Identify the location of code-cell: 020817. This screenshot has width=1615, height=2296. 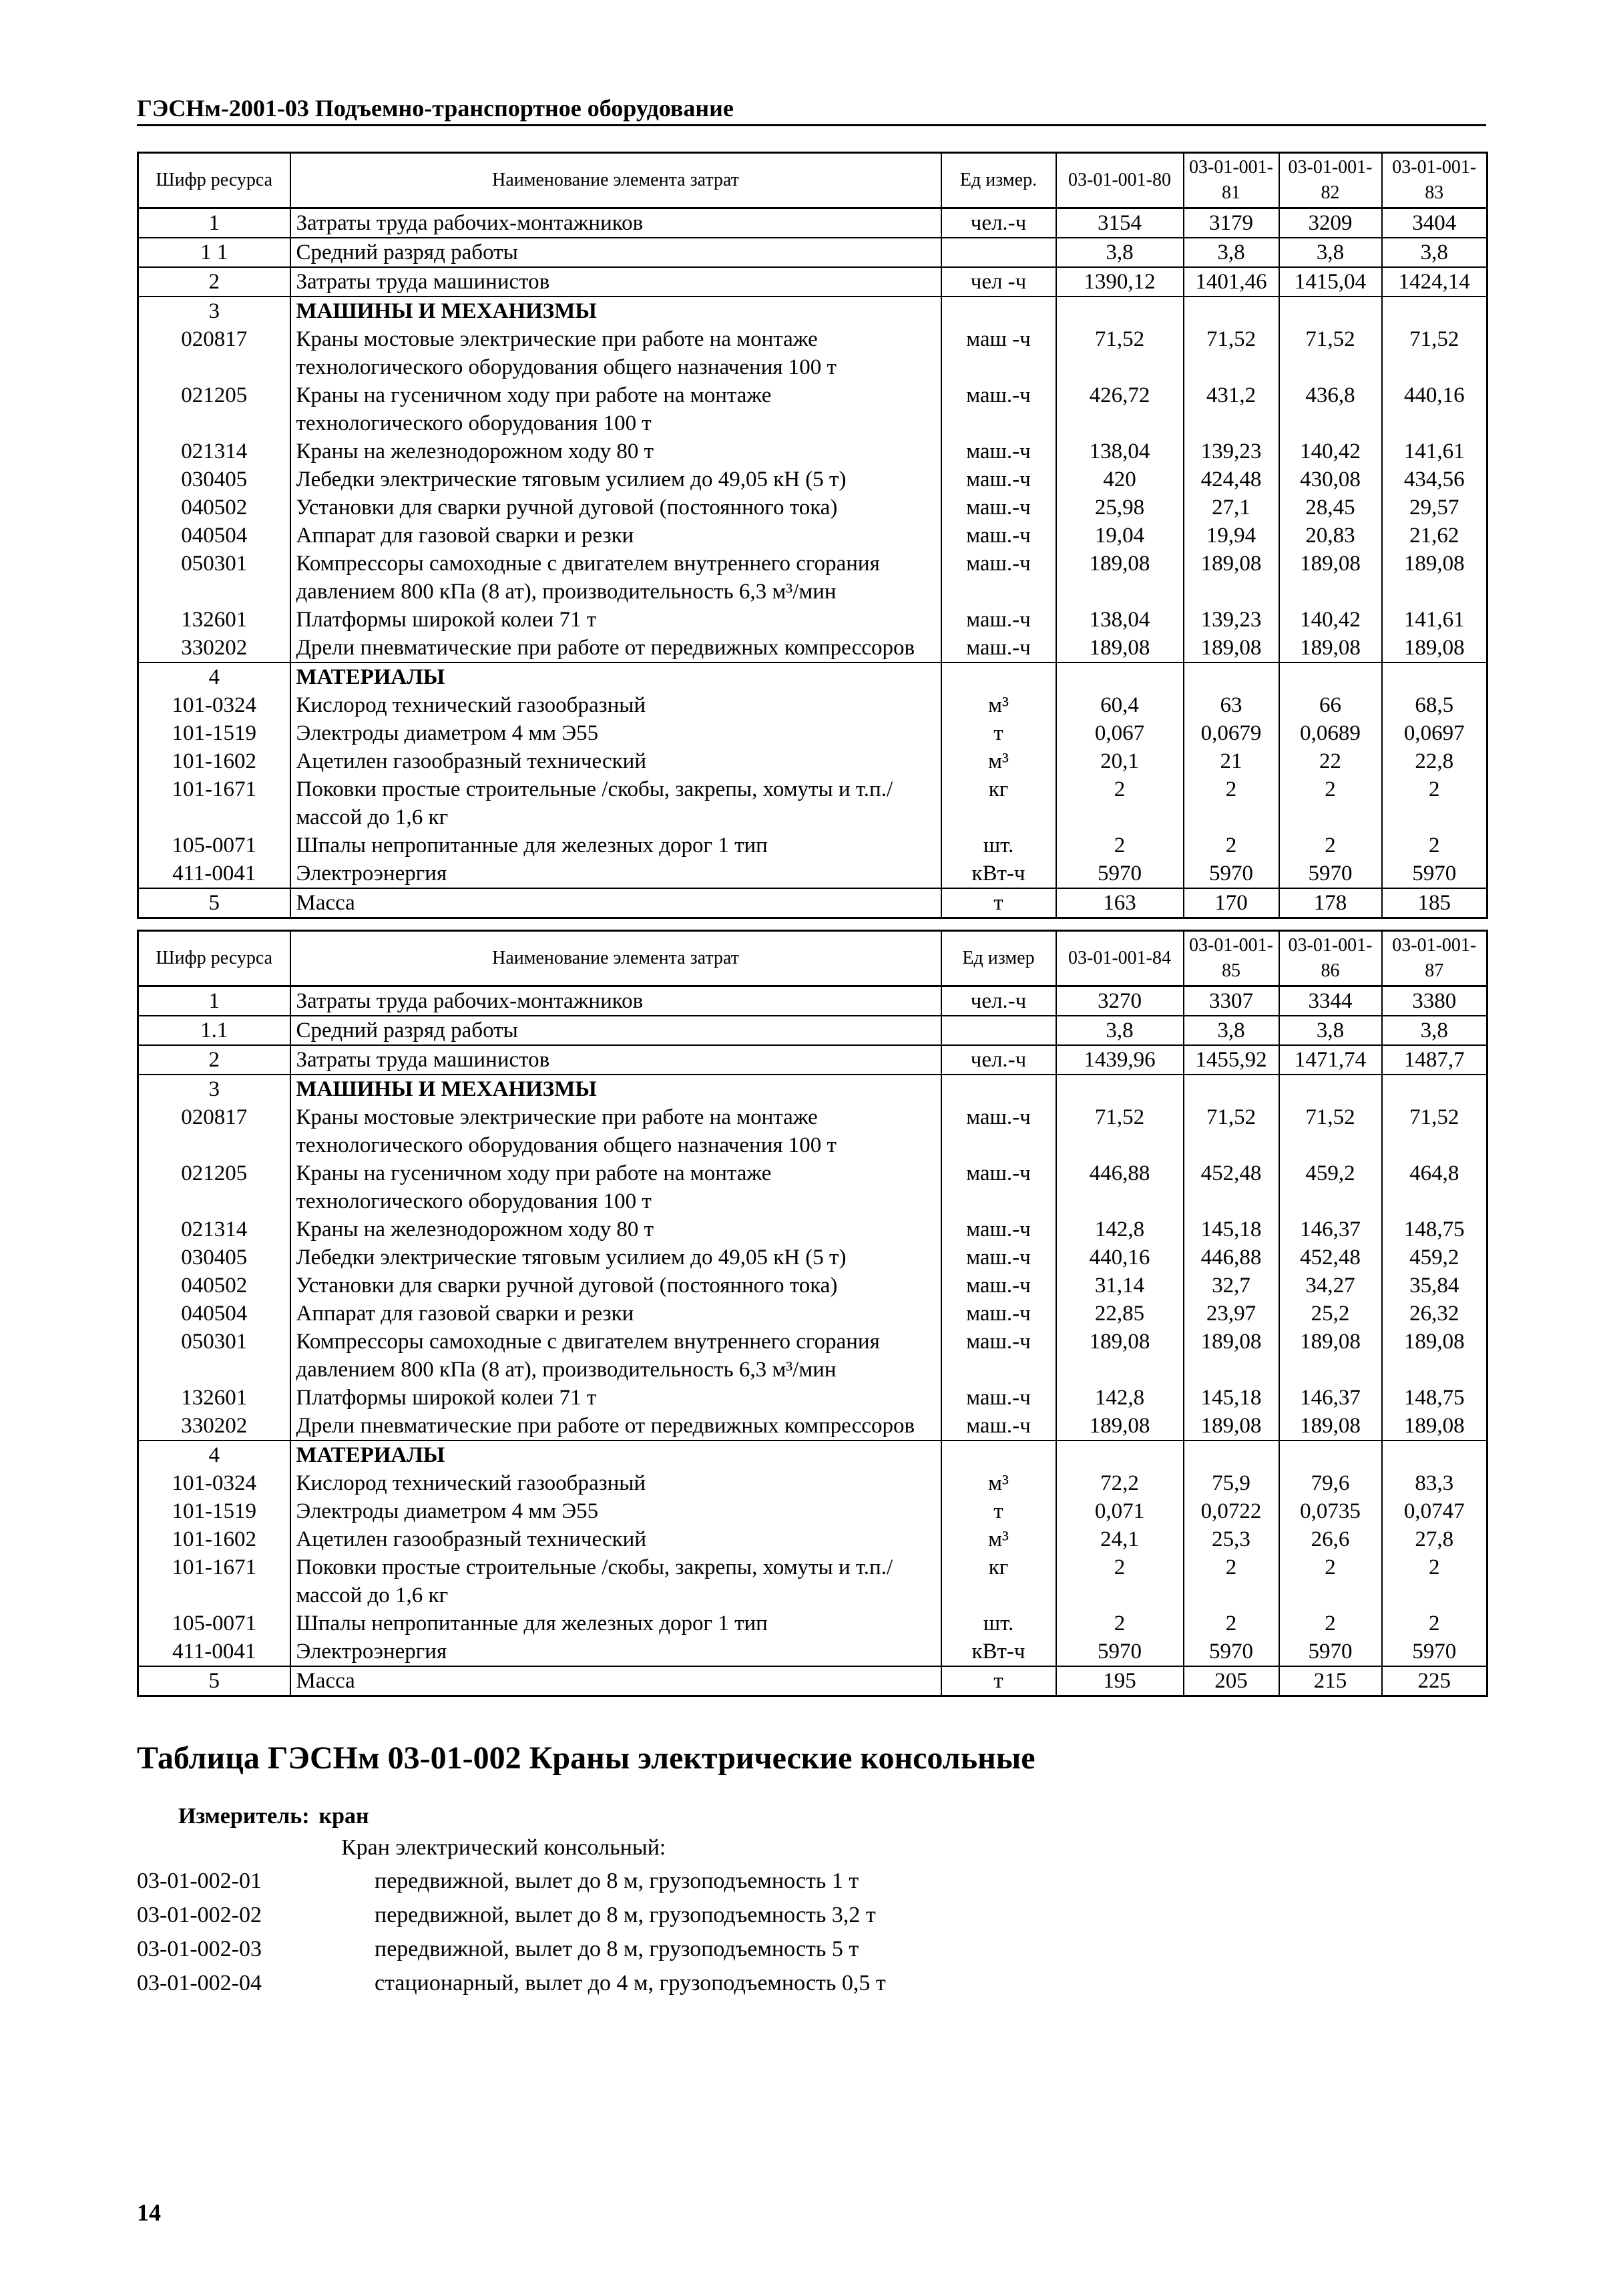
(214, 1131).